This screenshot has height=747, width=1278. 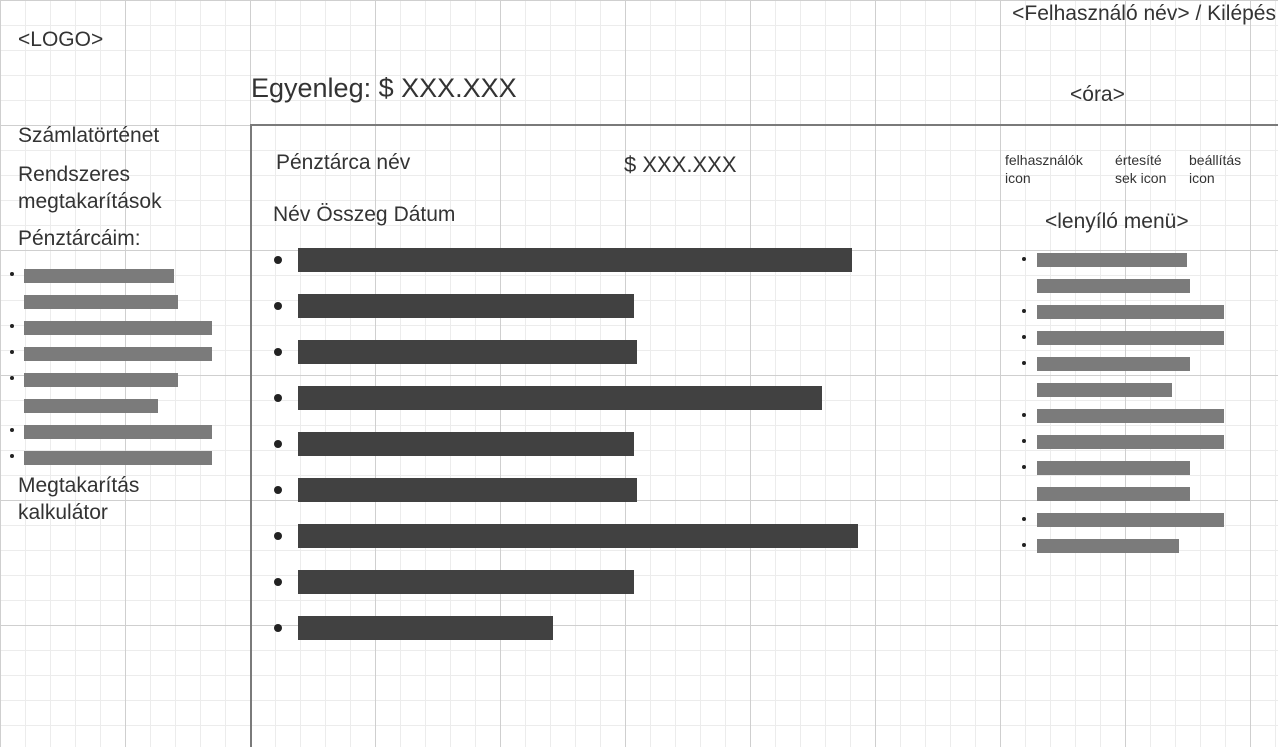 I want to click on column-header-date: Dátum, so click(x=424, y=214).